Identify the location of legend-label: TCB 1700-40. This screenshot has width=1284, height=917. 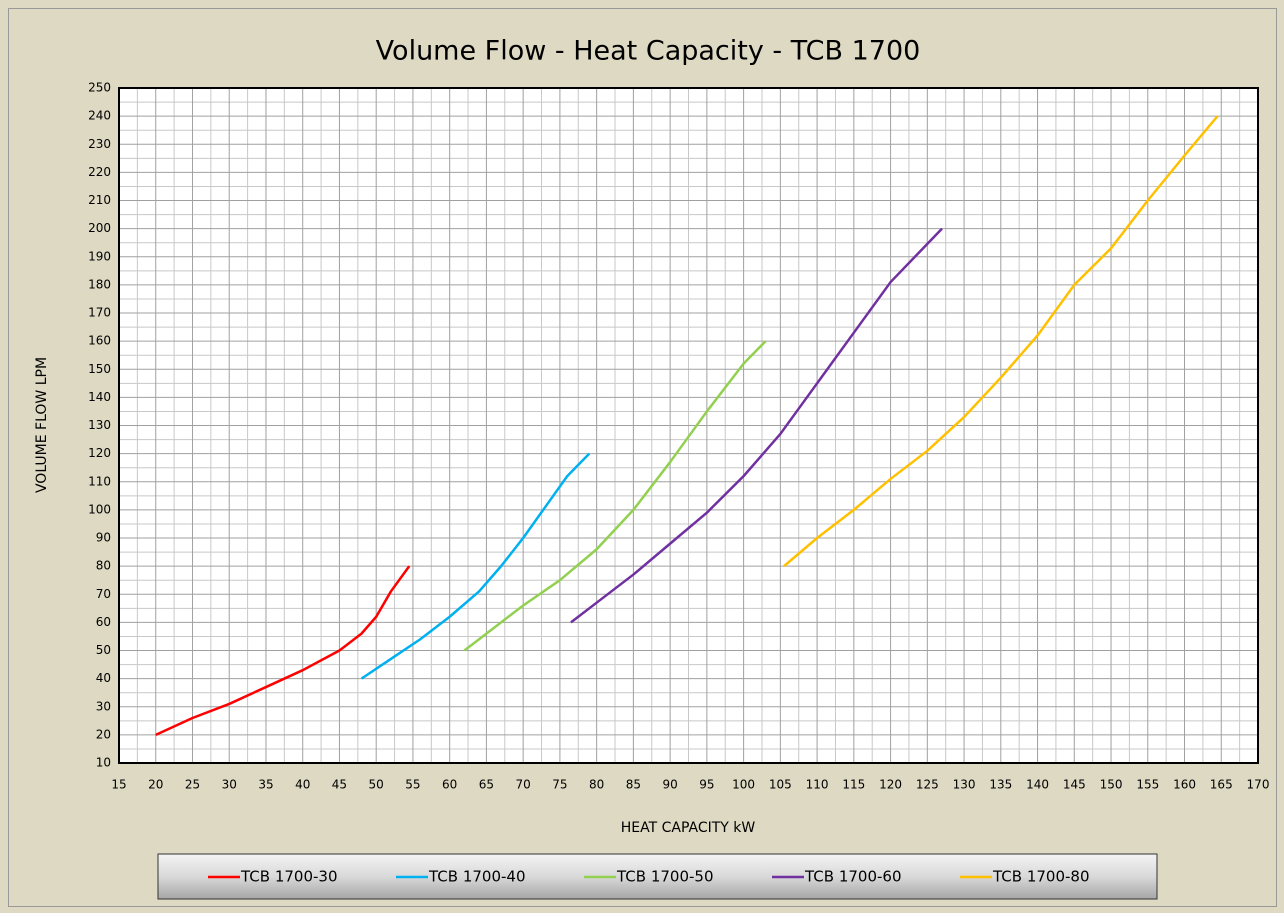
(477, 877).